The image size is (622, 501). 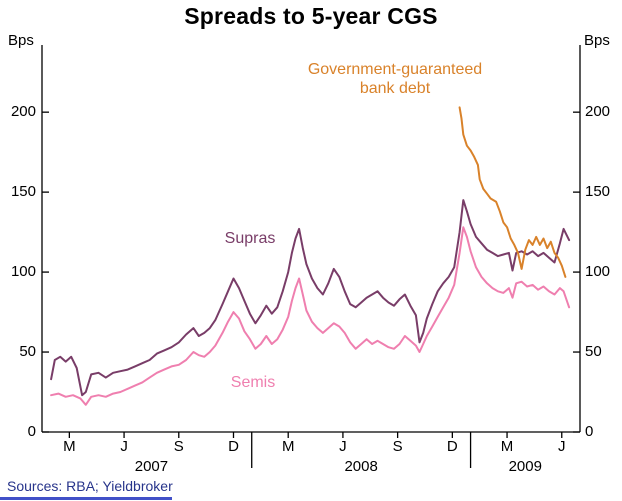 What do you see at coordinates (151, 466) in the screenshot?
I see `year-label: 2007` at bounding box center [151, 466].